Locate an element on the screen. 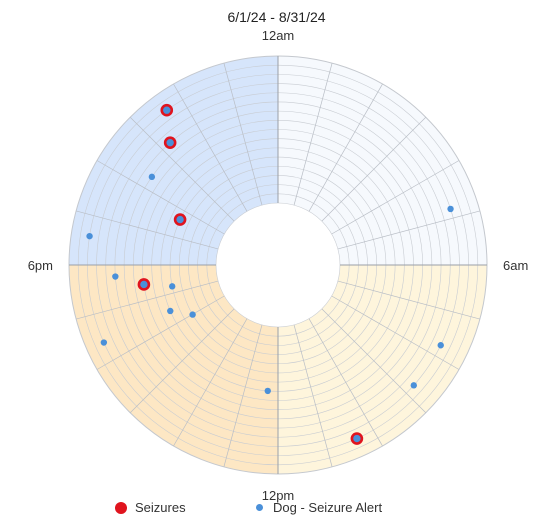  hour-label-6pm: 6pm is located at coordinates (40, 265).